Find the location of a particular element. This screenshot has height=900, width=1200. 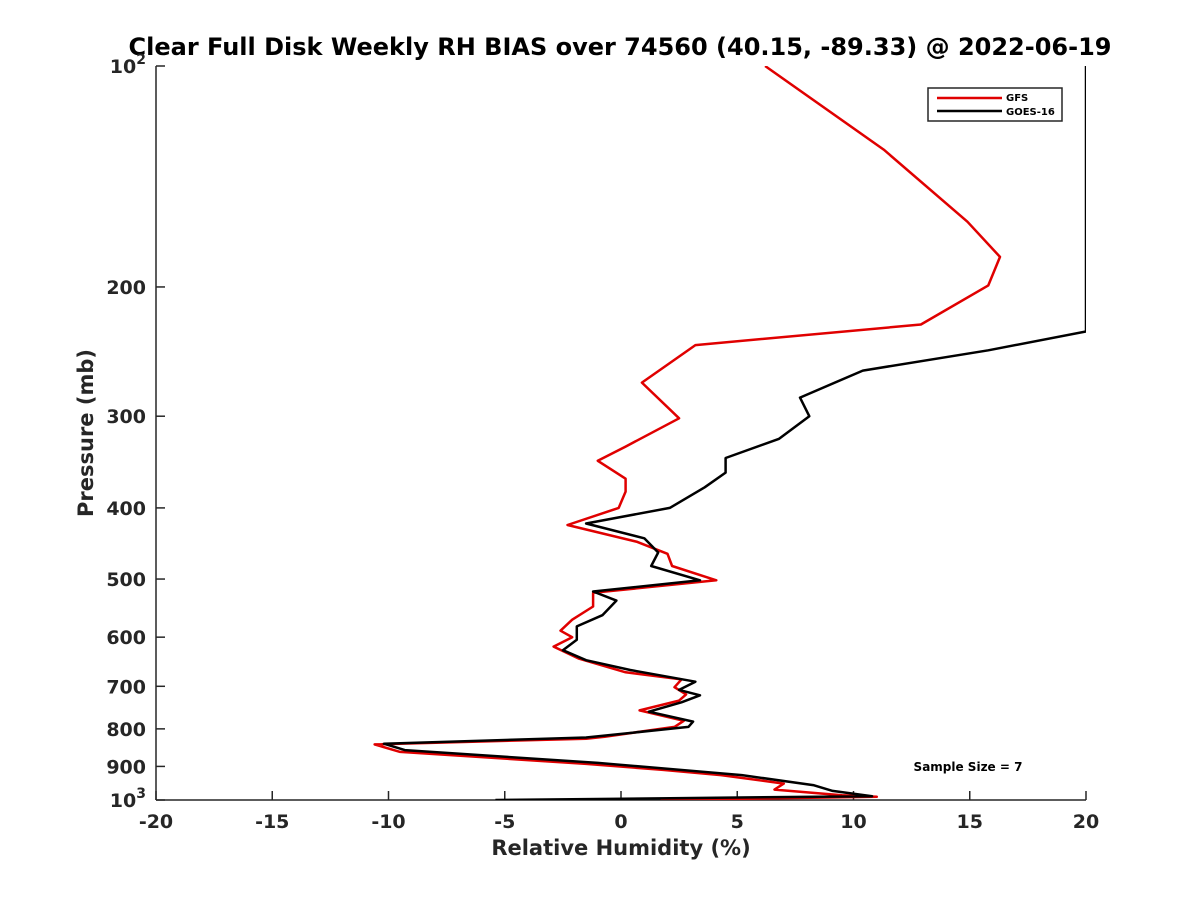

y-tick-label: 10³ is located at coordinates (128, 799).